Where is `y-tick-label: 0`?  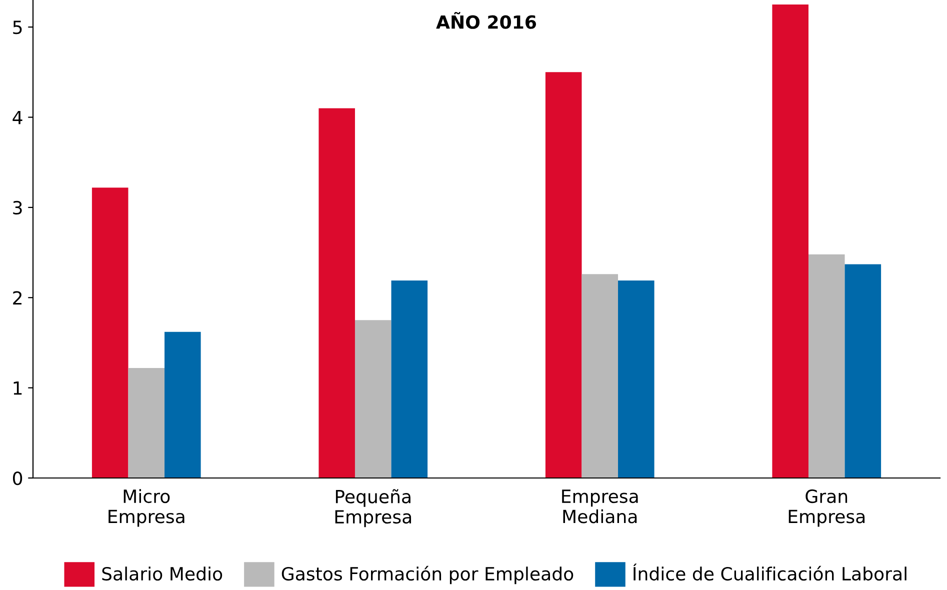 y-tick-label: 0 is located at coordinates (17, 478).